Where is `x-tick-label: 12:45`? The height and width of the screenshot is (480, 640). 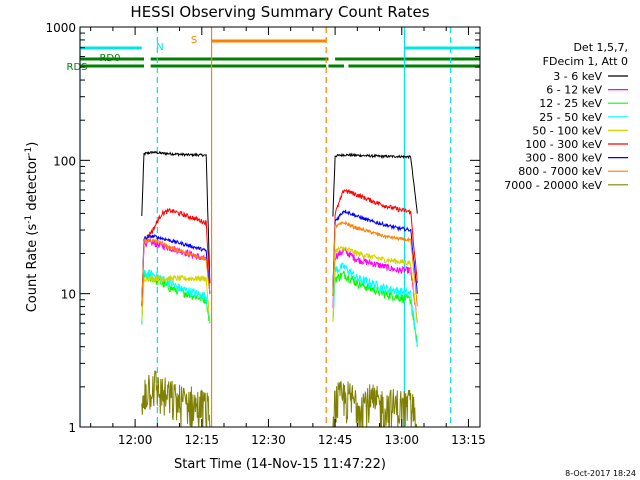
x-tick-label: 12:45 is located at coordinates (335, 440).